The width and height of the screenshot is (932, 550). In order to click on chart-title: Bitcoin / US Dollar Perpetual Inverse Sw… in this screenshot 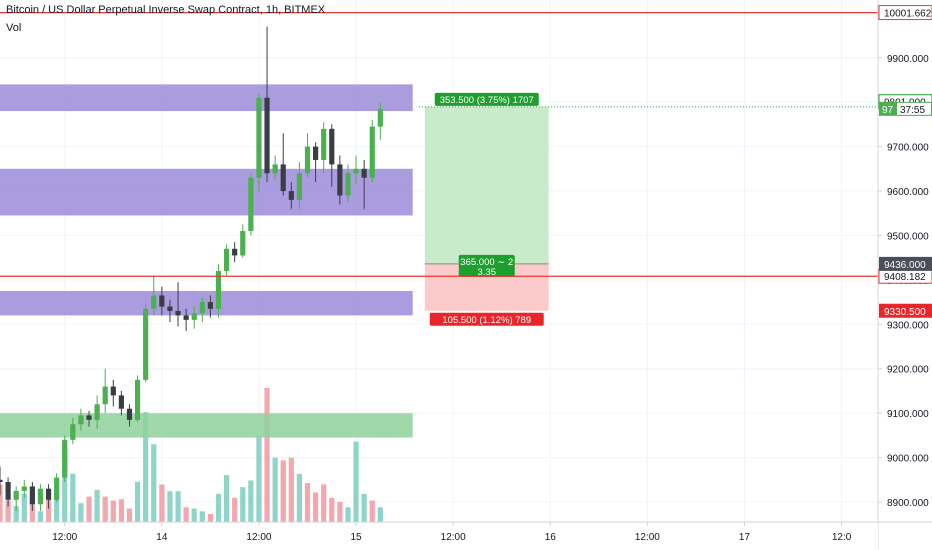, I will do `click(166, 10)`.